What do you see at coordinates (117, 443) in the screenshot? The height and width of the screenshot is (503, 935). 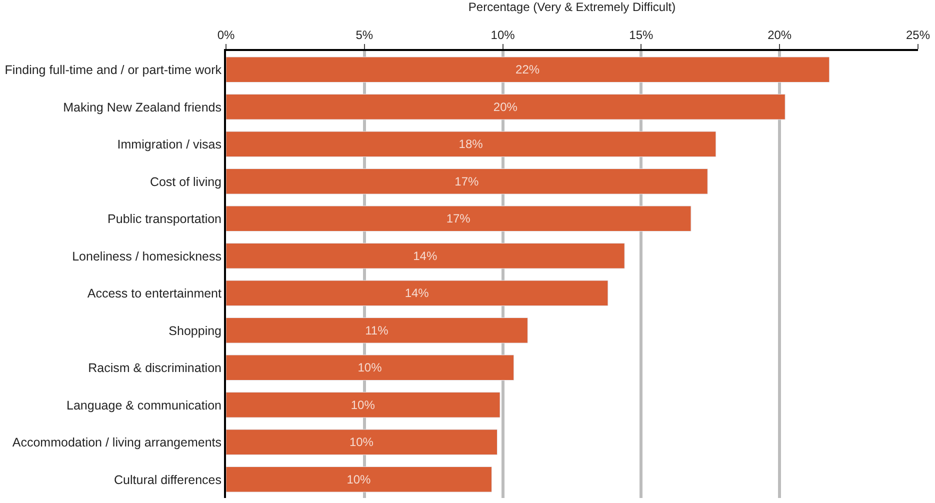 I see `y-tick-label: Accommodation / living arrangements` at bounding box center [117, 443].